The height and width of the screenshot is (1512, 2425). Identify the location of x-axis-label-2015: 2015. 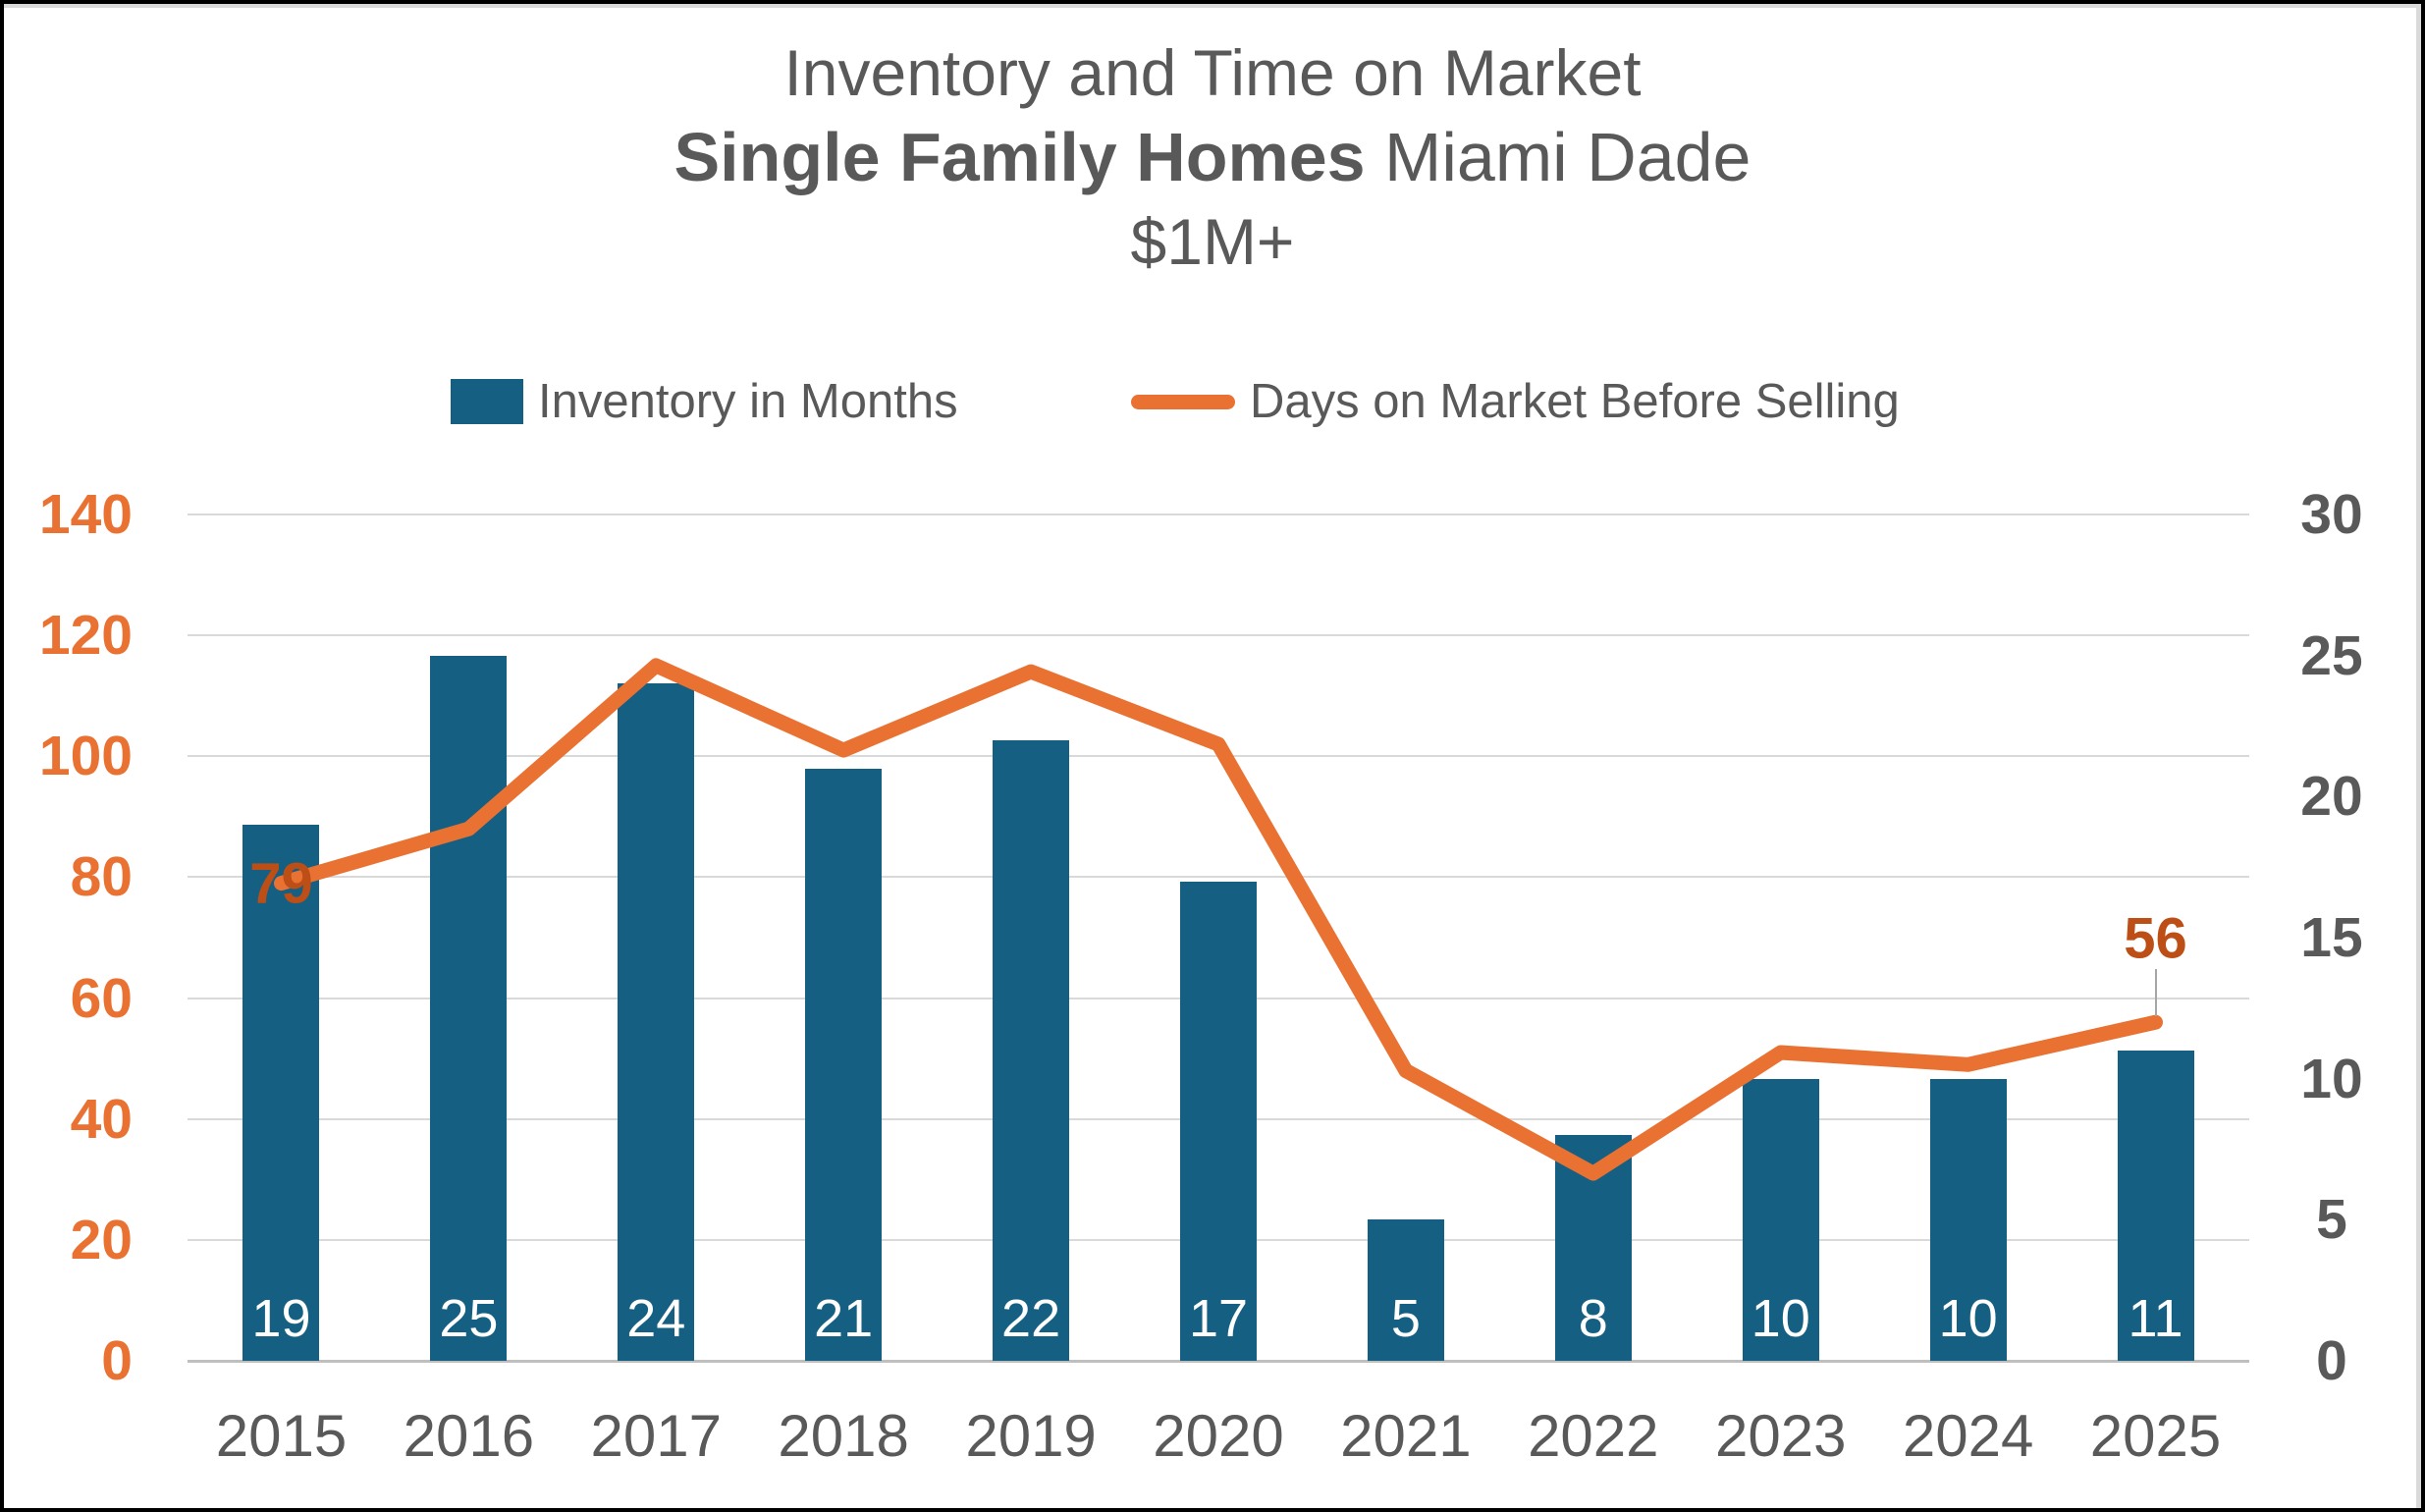
(281, 1436).